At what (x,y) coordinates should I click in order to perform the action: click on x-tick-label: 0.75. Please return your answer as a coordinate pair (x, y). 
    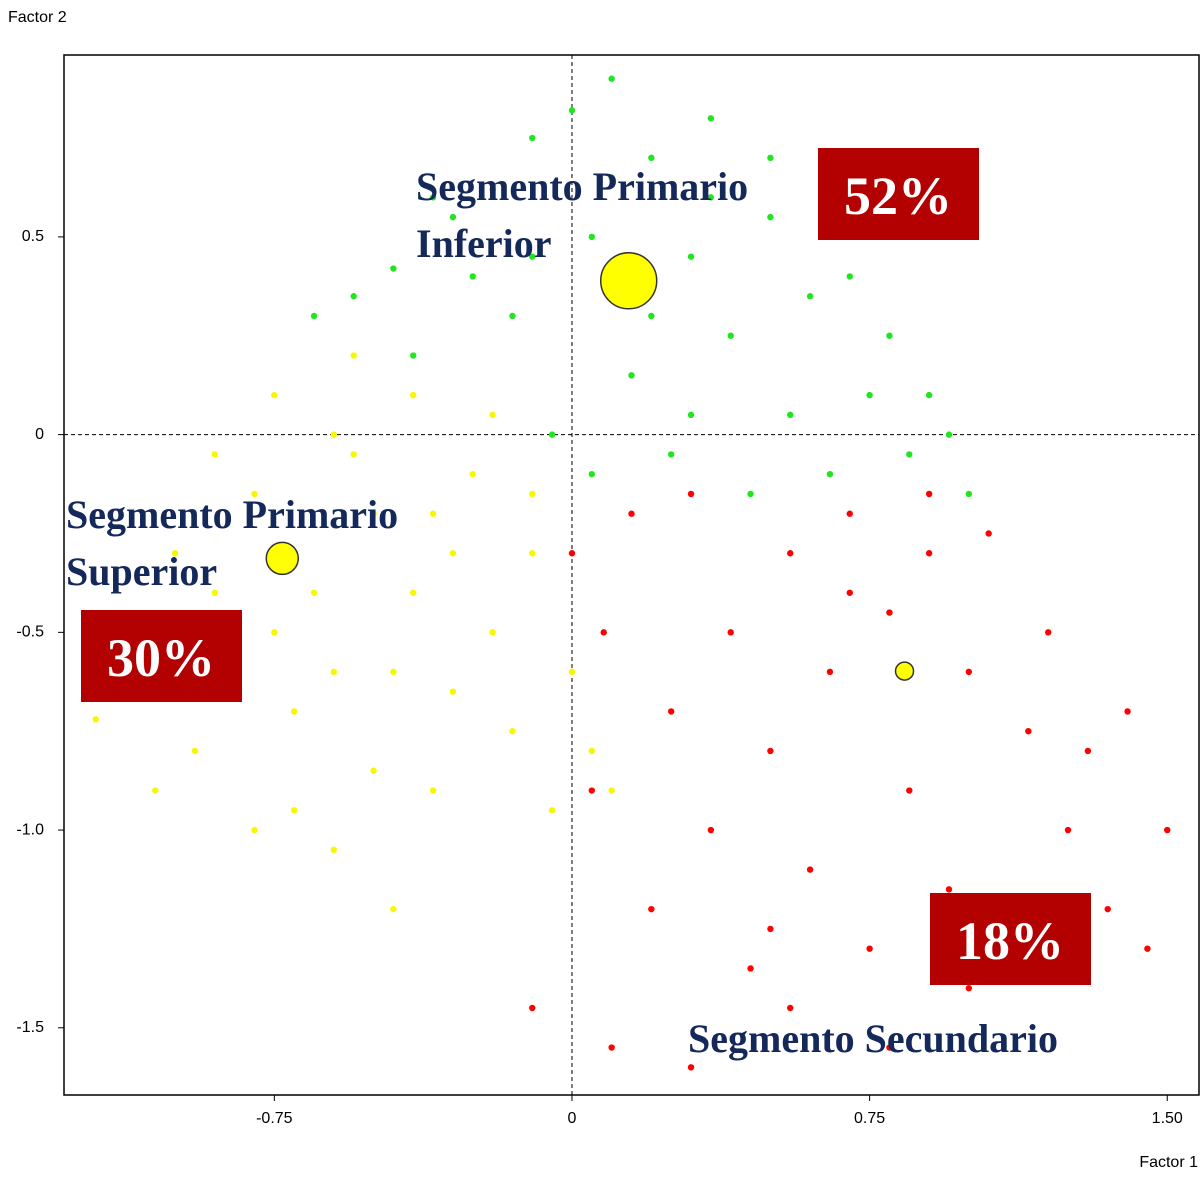
    Looking at the image, I should click on (869, 1118).